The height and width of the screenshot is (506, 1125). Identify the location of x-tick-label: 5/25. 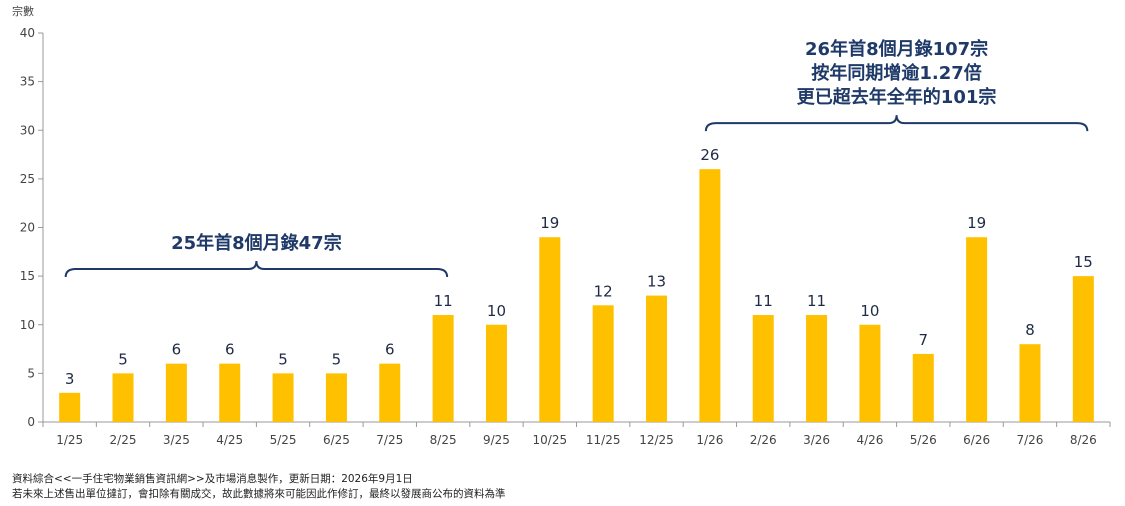
(283, 440).